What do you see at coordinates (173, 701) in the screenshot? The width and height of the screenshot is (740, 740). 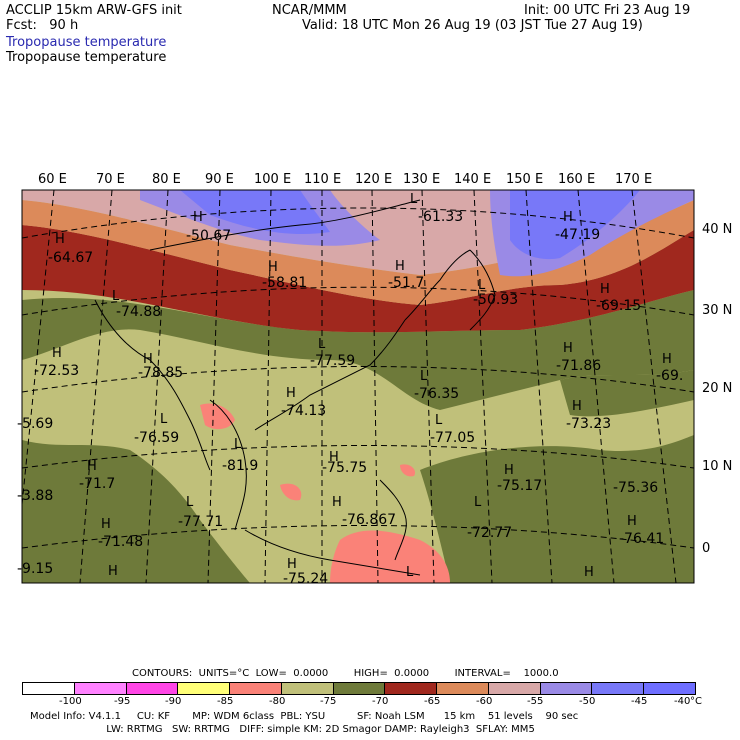 I see `scale-tick: -90` at bounding box center [173, 701].